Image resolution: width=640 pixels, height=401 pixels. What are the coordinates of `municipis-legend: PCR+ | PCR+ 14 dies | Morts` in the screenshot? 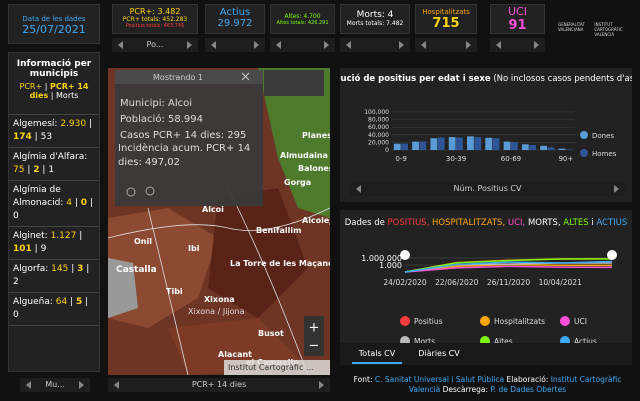 It's located at (54, 91).